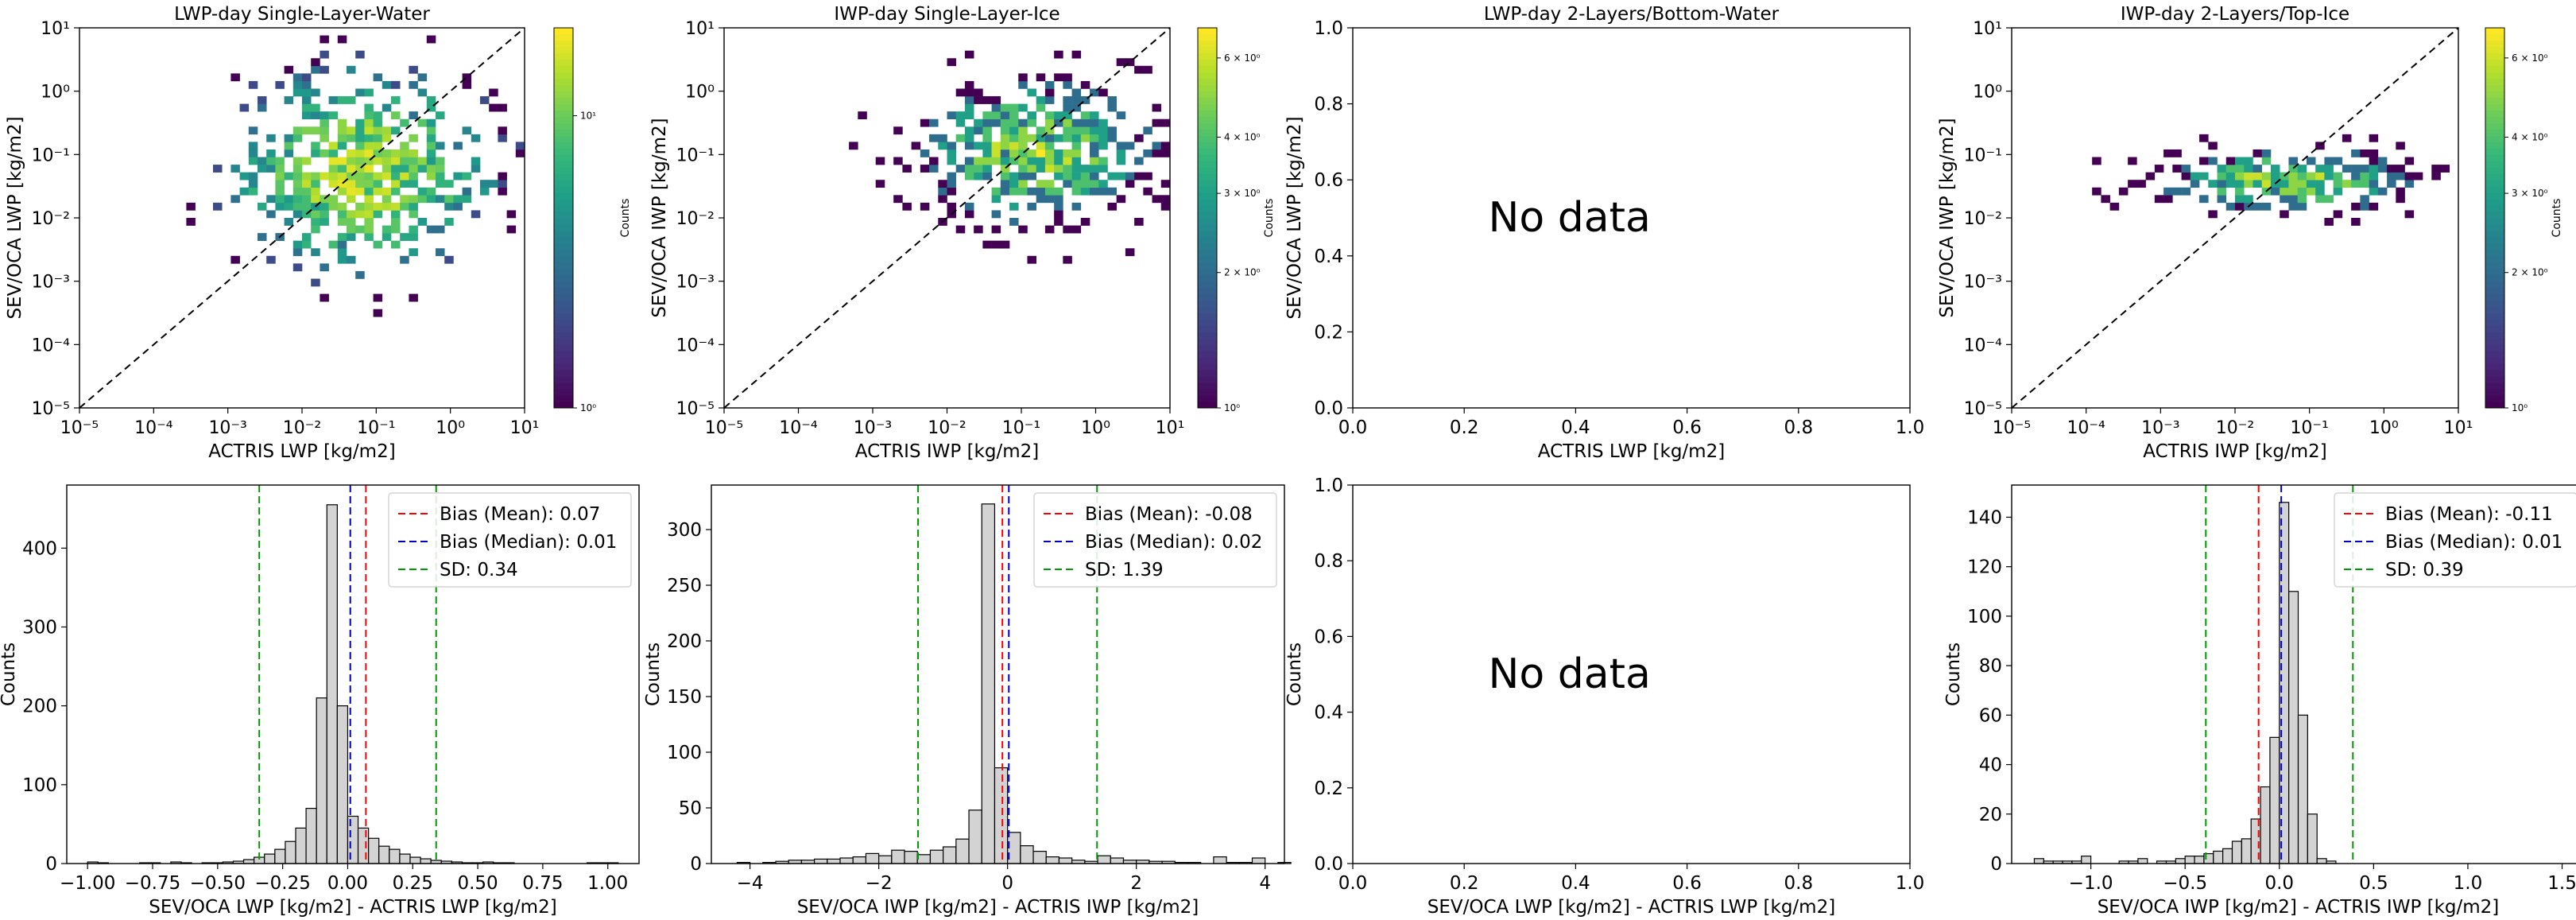 The image size is (2576, 920). I want to click on x-tick-label: 0.50, so click(477, 883).